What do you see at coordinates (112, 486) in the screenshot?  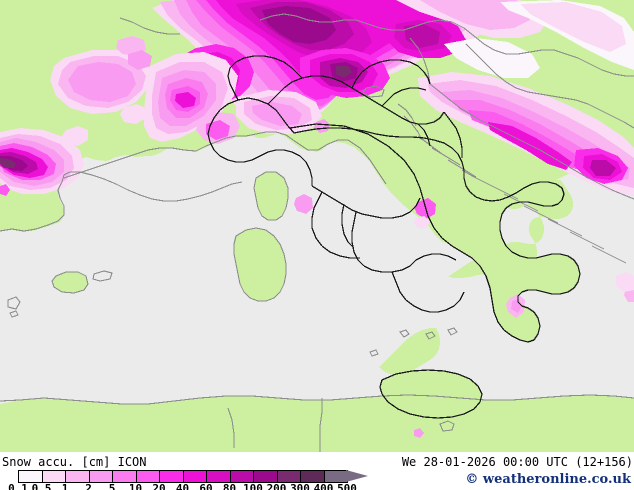 I see `color-scale-tick-5: 5` at bounding box center [112, 486].